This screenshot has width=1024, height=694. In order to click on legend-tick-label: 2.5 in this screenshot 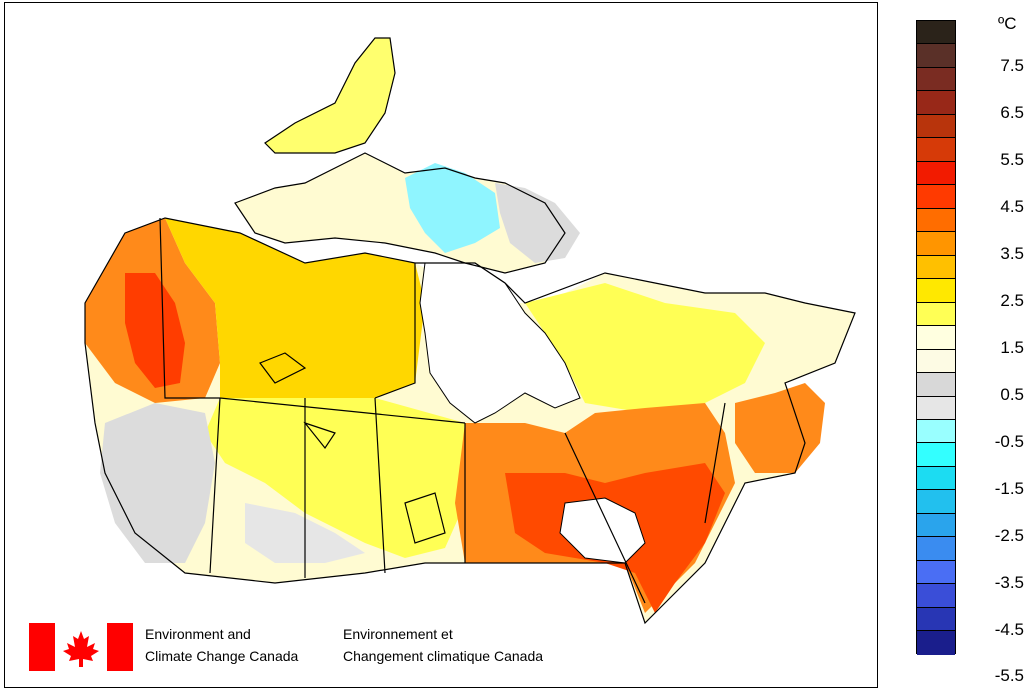, I will do `click(1012, 300)`.